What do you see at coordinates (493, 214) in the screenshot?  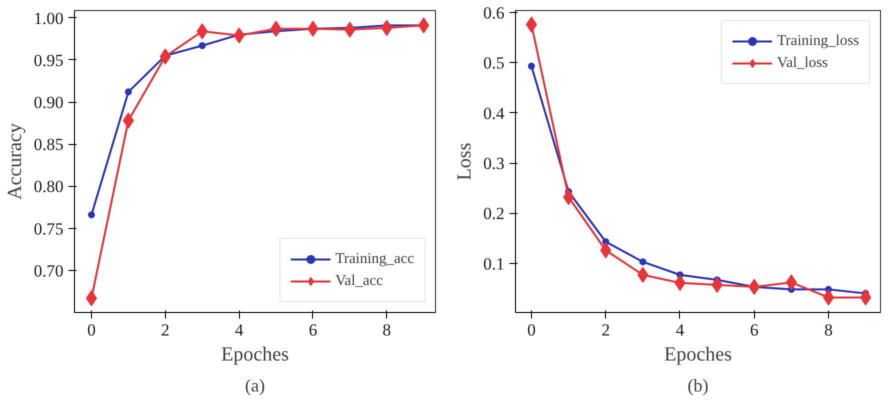 I see `y-tick-label: 0.2` at bounding box center [493, 214].